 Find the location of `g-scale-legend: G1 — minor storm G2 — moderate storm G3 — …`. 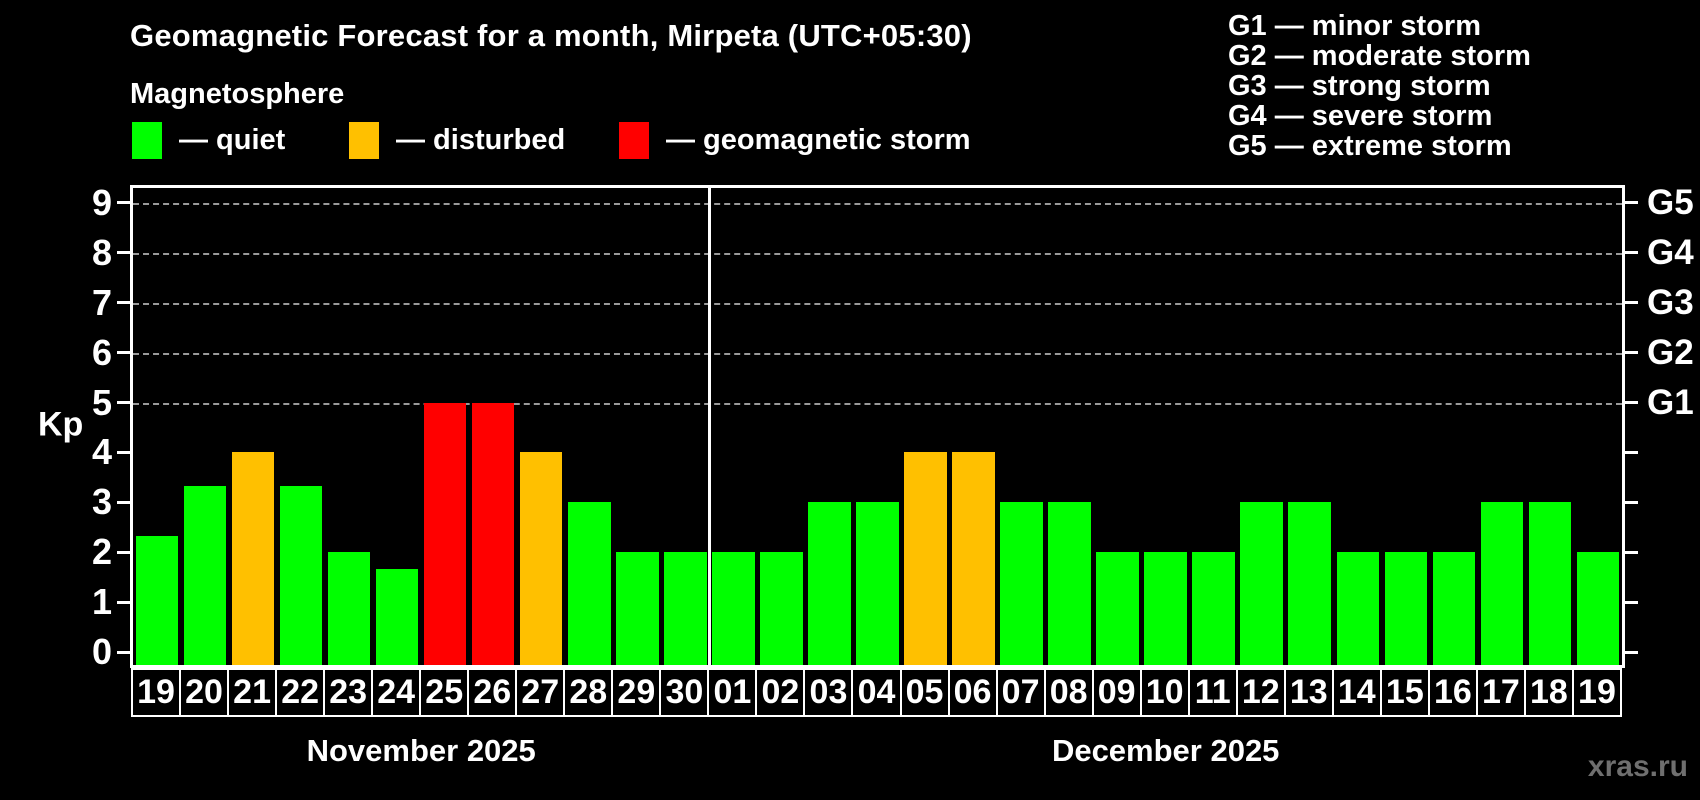

g-scale-legend: G1 — minor storm G2 — moderate storm G3 — … is located at coordinates (1379, 86).